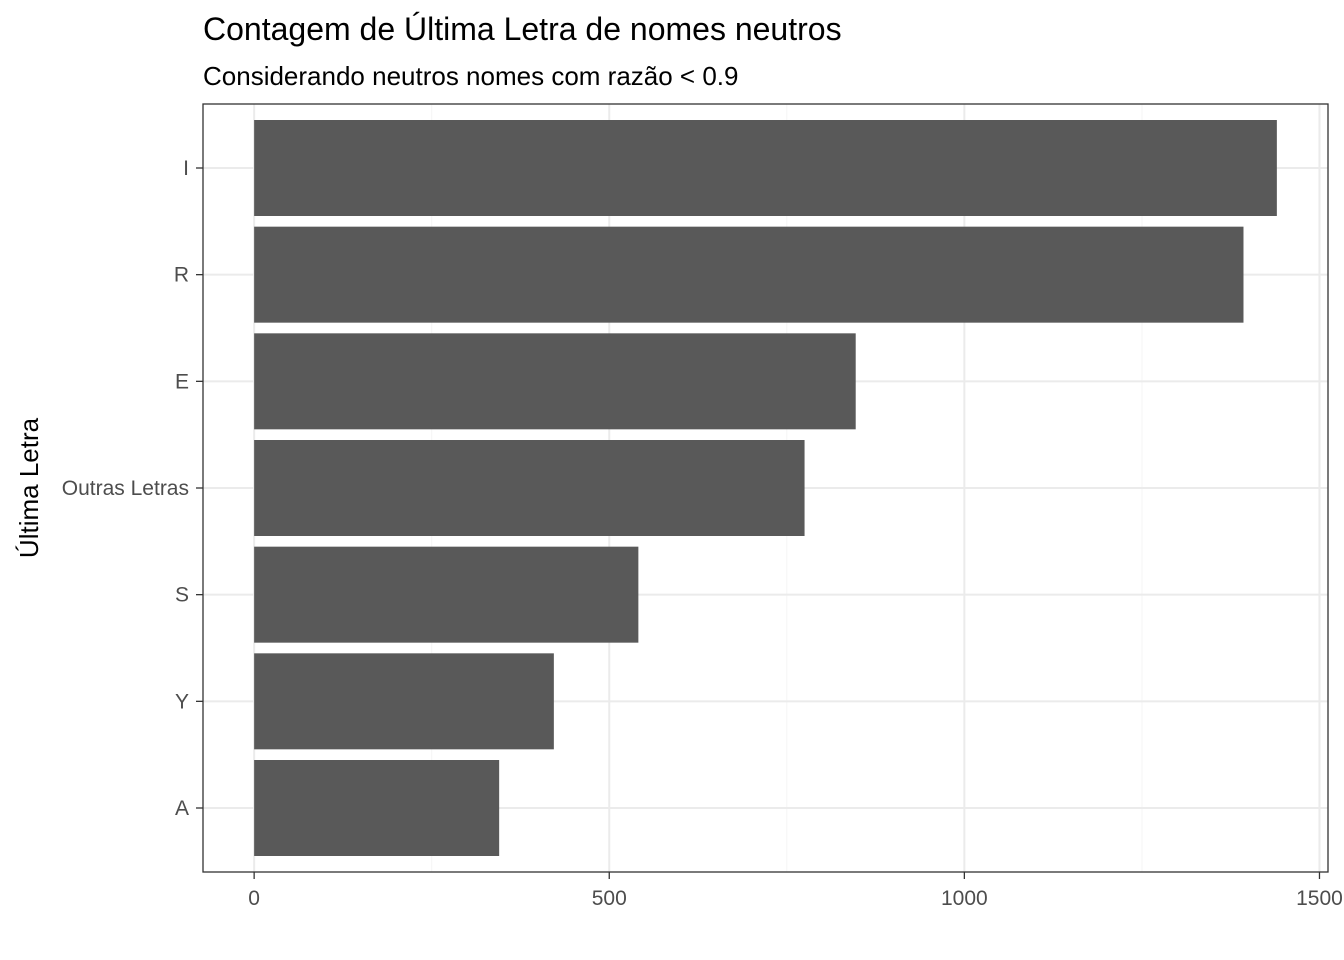  I want to click on x-tick-label: 1500, so click(1319, 898).